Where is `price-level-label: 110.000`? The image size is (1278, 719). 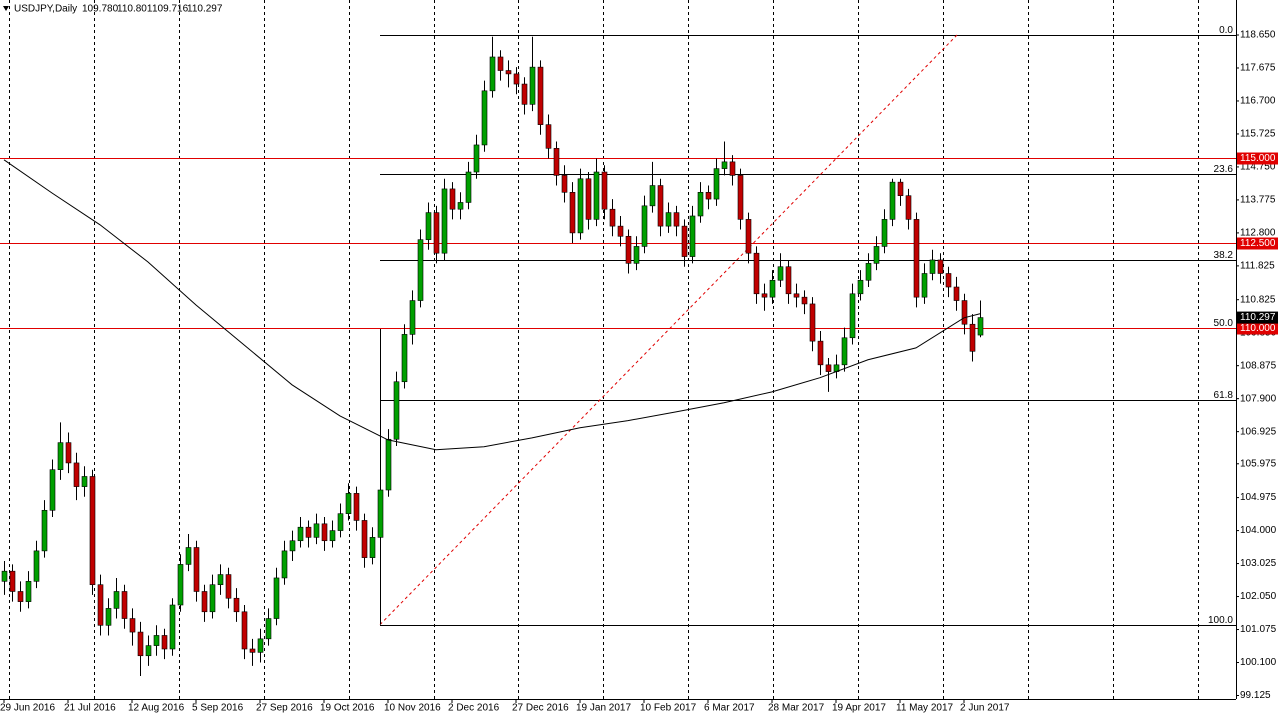
price-level-label: 110.000 is located at coordinates (1258, 328).